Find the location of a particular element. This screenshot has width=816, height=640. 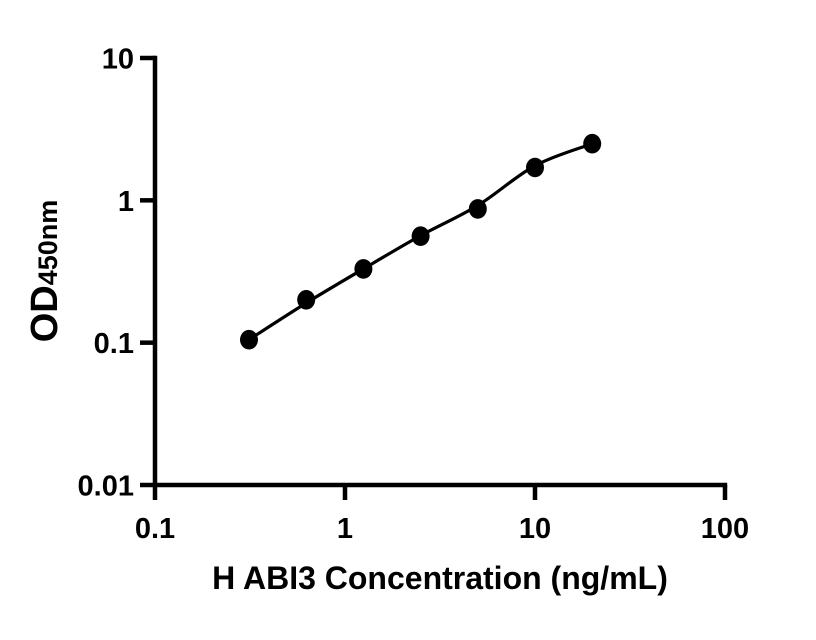

y-tick-label: 0.1 is located at coordinates (114, 344).